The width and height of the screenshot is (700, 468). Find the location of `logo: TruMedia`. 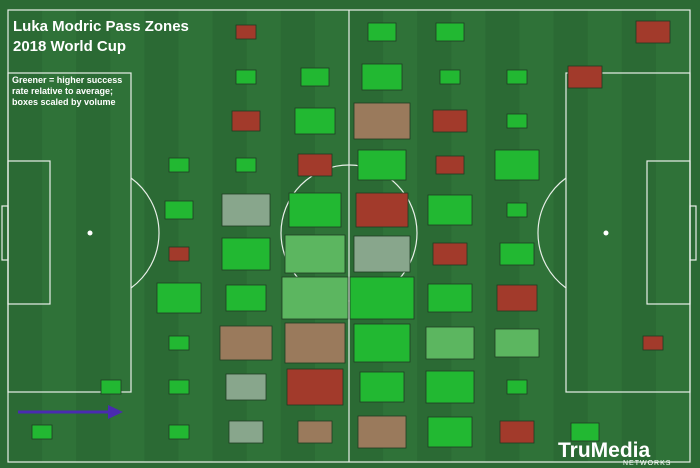

logo: TruMedia is located at coordinates (604, 450).